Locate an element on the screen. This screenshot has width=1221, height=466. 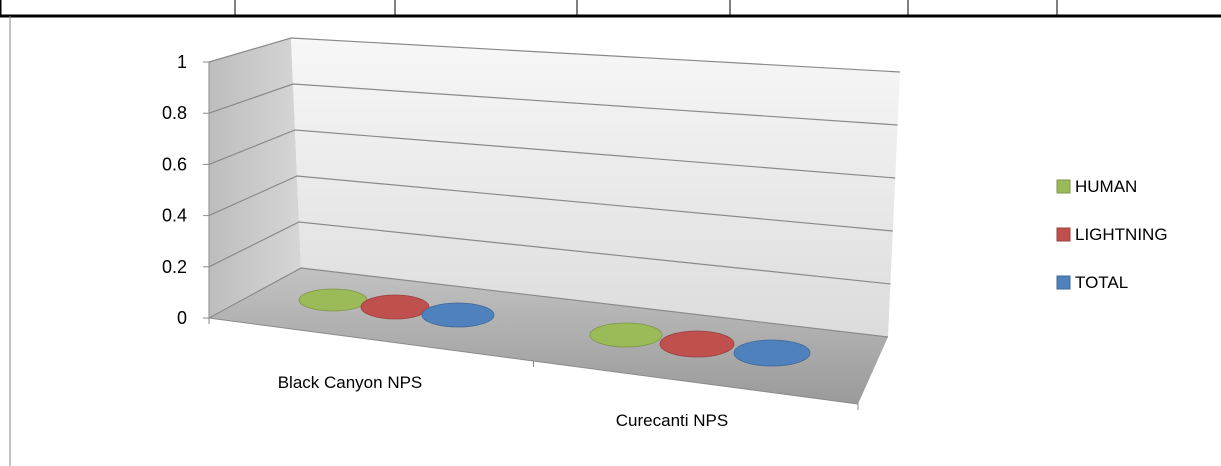
data-marks is located at coordinates (554, 327).